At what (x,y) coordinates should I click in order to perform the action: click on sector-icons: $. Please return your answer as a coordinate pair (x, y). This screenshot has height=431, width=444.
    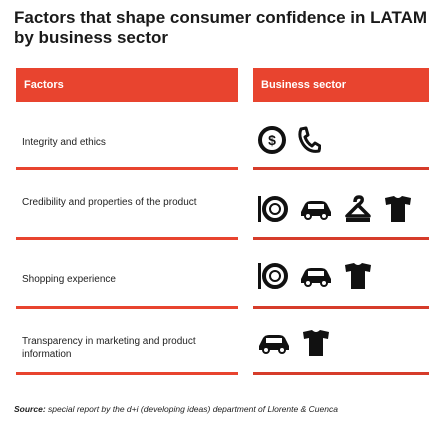
    Looking at the image, I should click on (289, 142).